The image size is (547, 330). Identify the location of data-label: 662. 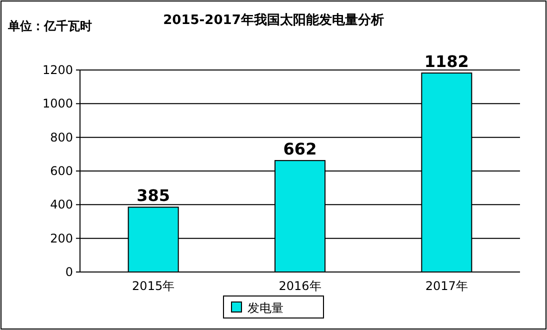
(300, 149).